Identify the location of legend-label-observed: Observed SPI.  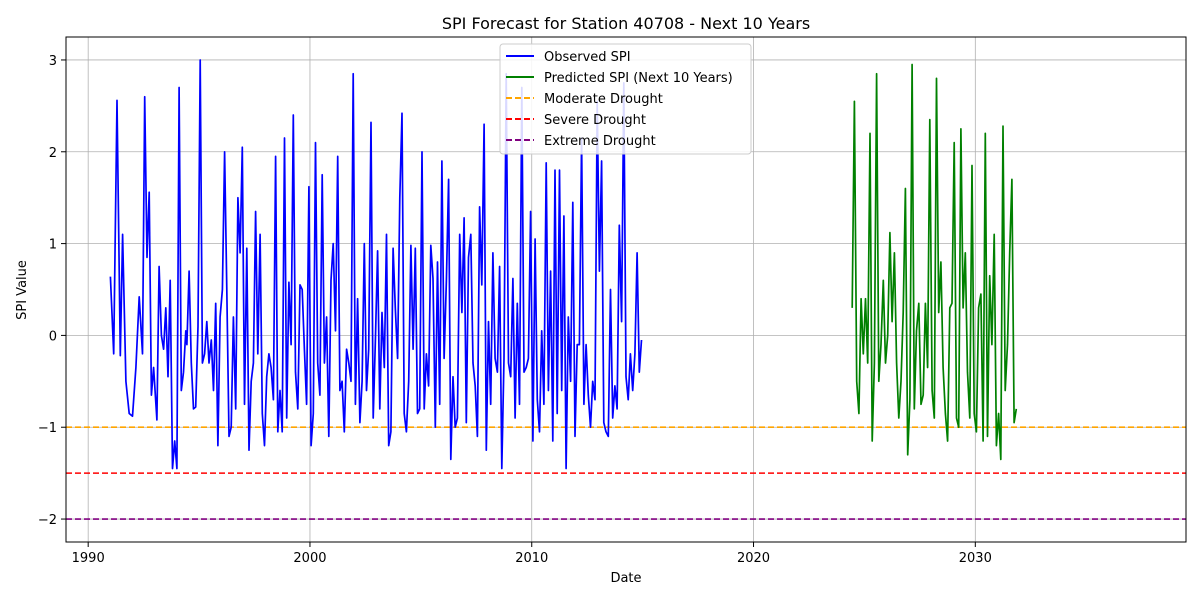
(587, 57).